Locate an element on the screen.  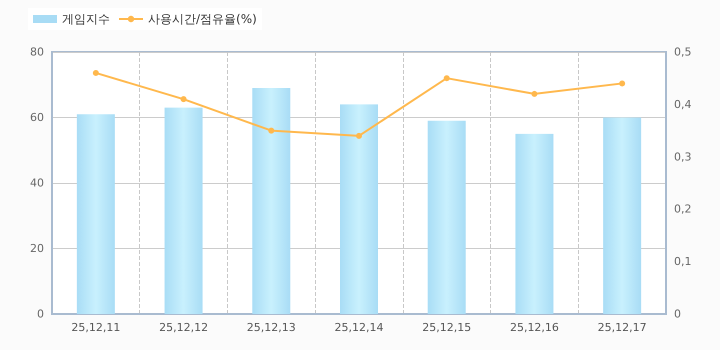
y-tick-label: 40 is located at coordinates (37, 183).